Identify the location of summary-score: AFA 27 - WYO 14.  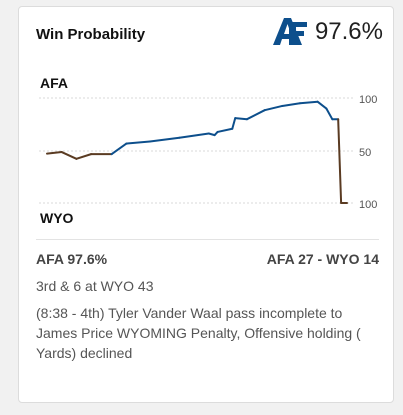
(322, 259).